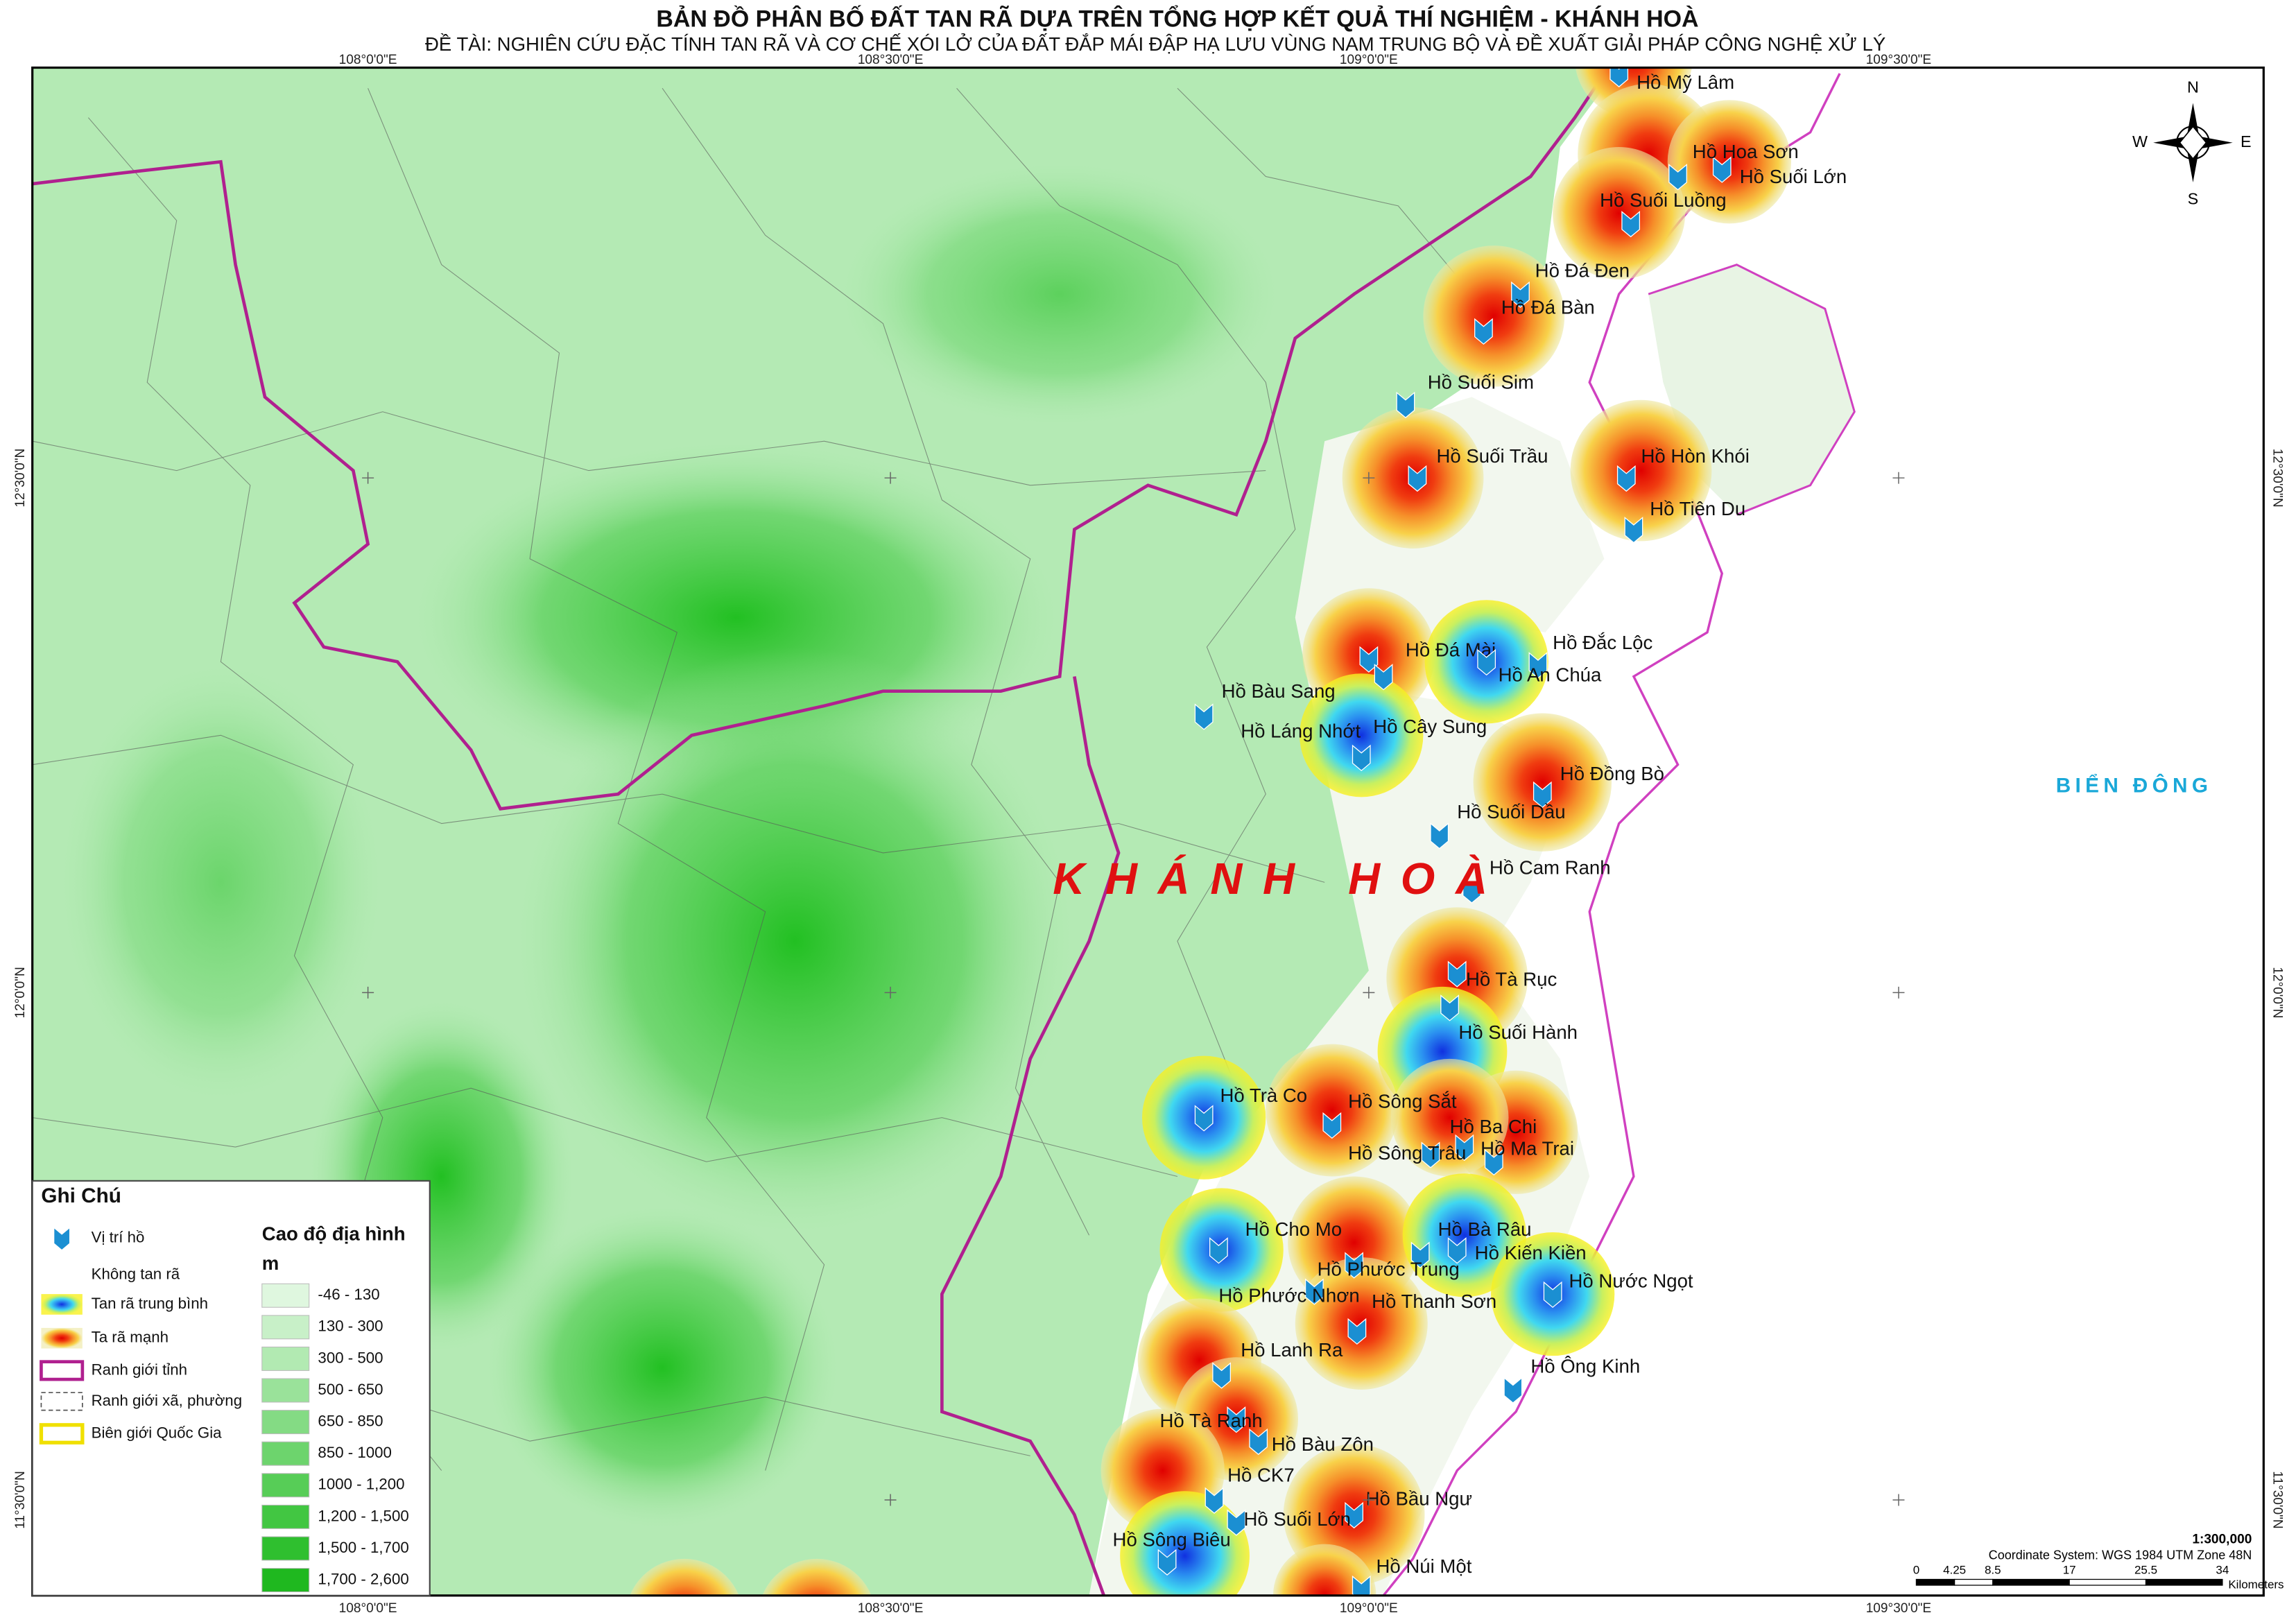 The width and height of the screenshot is (2296, 1622). I want to click on lon-label-bottom: 109°0'0"E, so click(1369, 1608).